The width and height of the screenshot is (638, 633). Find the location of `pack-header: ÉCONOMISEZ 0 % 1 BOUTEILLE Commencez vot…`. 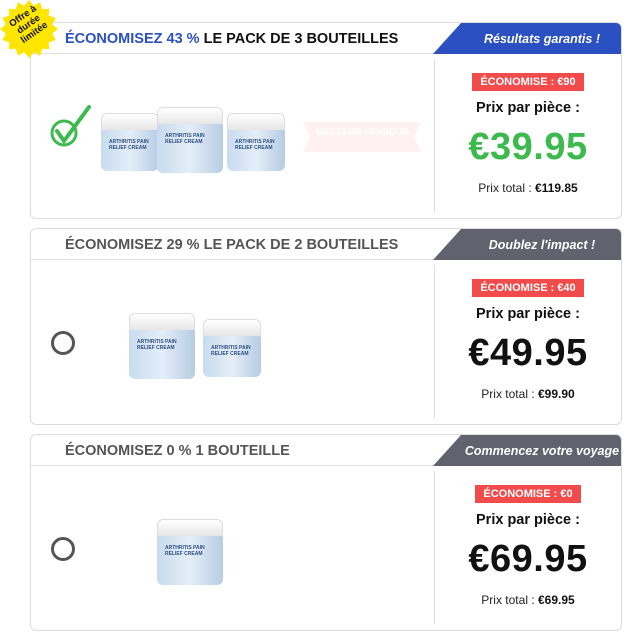

pack-header: ÉCONOMISEZ 0 % 1 BOUTEILLE Commencez vot… is located at coordinates (326, 450).